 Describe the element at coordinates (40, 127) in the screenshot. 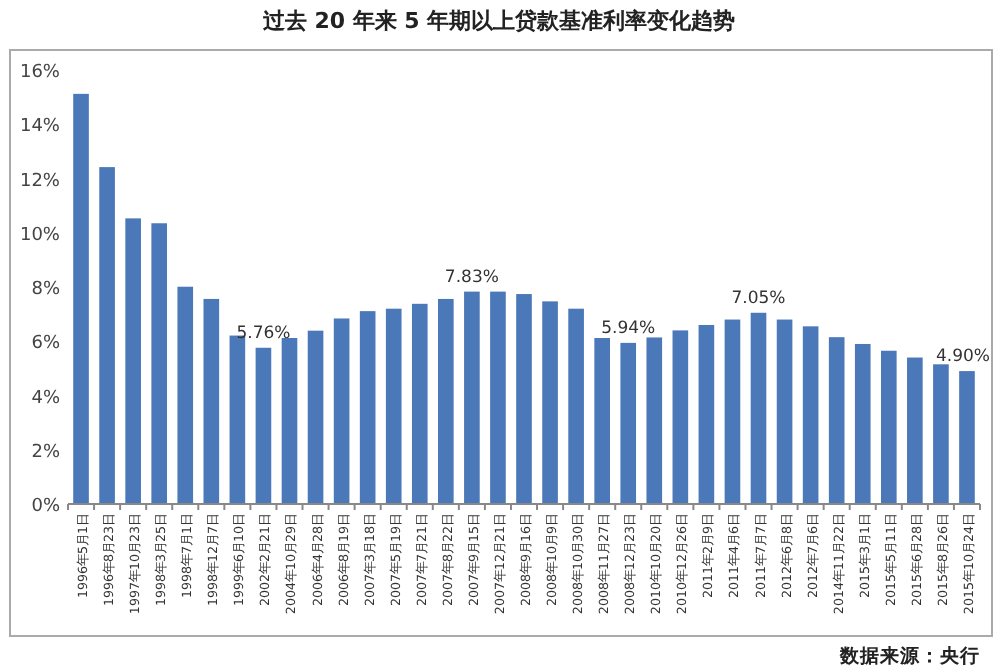

I see `y-tick-label: 14%` at that location.